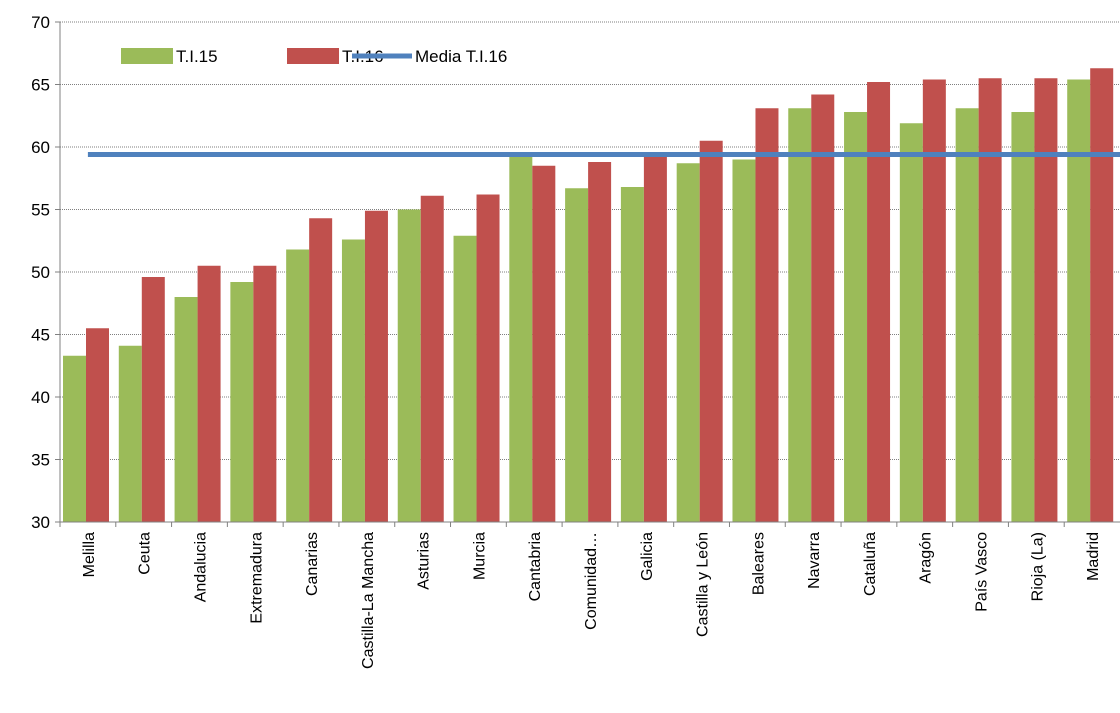 This screenshot has width=1120, height=713. I want to click on x-category-label: Andalucia, so click(200, 567).